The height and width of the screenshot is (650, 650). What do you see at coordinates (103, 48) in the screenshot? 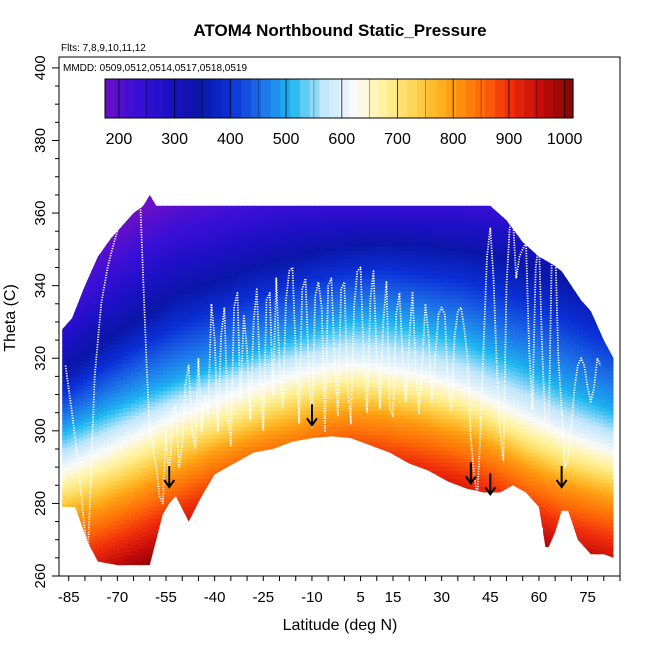
I see `flights-note: Flts: 7,8,9,10,11,12` at bounding box center [103, 48].